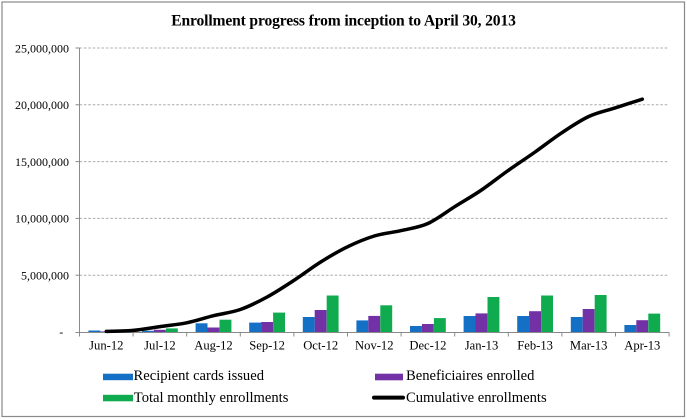 The height and width of the screenshot is (420, 687). I want to click on svg-text: Dec-12, so click(427, 346).